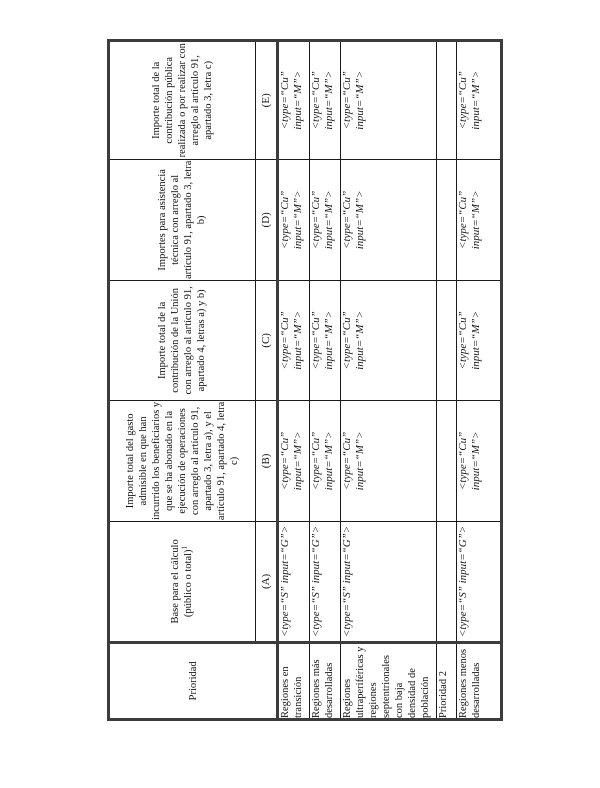 Image resolution: width=600 pixels, height=788 pixels. I want to click on column-letters-row: (A) (B) (C) (D) (E), so click(266, 380).